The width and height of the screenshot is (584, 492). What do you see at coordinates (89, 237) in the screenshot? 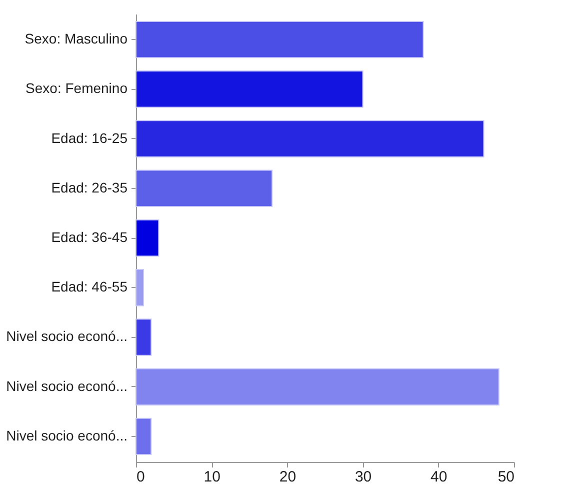
I see `y-tick-label: Edad: 36-45` at bounding box center [89, 237].